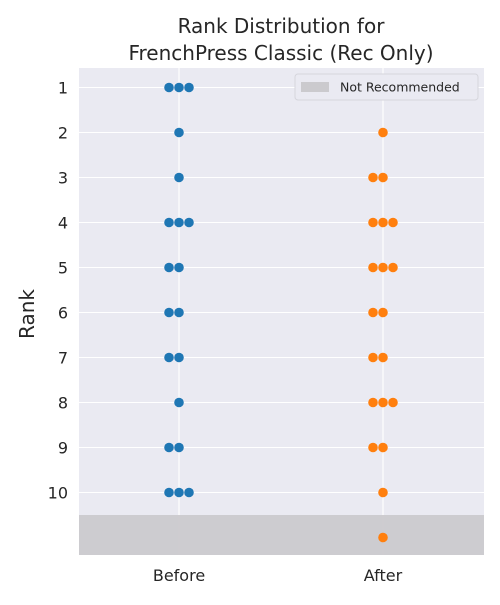 Image resolution: width=500 pixels, height=605 pixels. I want to click on legend: Not Recommended, so click(386, 87).